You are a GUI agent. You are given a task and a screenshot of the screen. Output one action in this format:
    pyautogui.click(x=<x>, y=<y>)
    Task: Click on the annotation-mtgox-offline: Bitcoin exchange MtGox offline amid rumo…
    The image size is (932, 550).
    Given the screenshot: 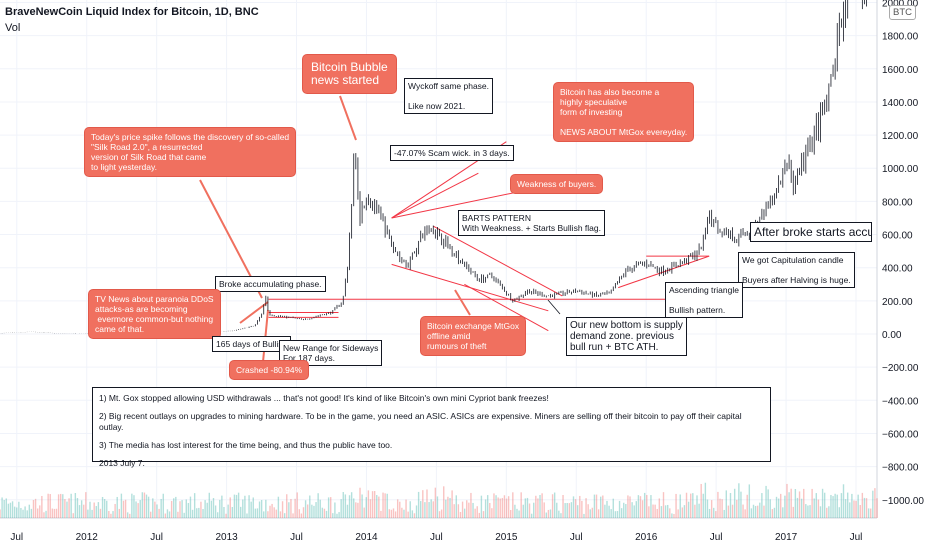 What is the action you would take?
    pyautogui.click(x=473, y=336)
    